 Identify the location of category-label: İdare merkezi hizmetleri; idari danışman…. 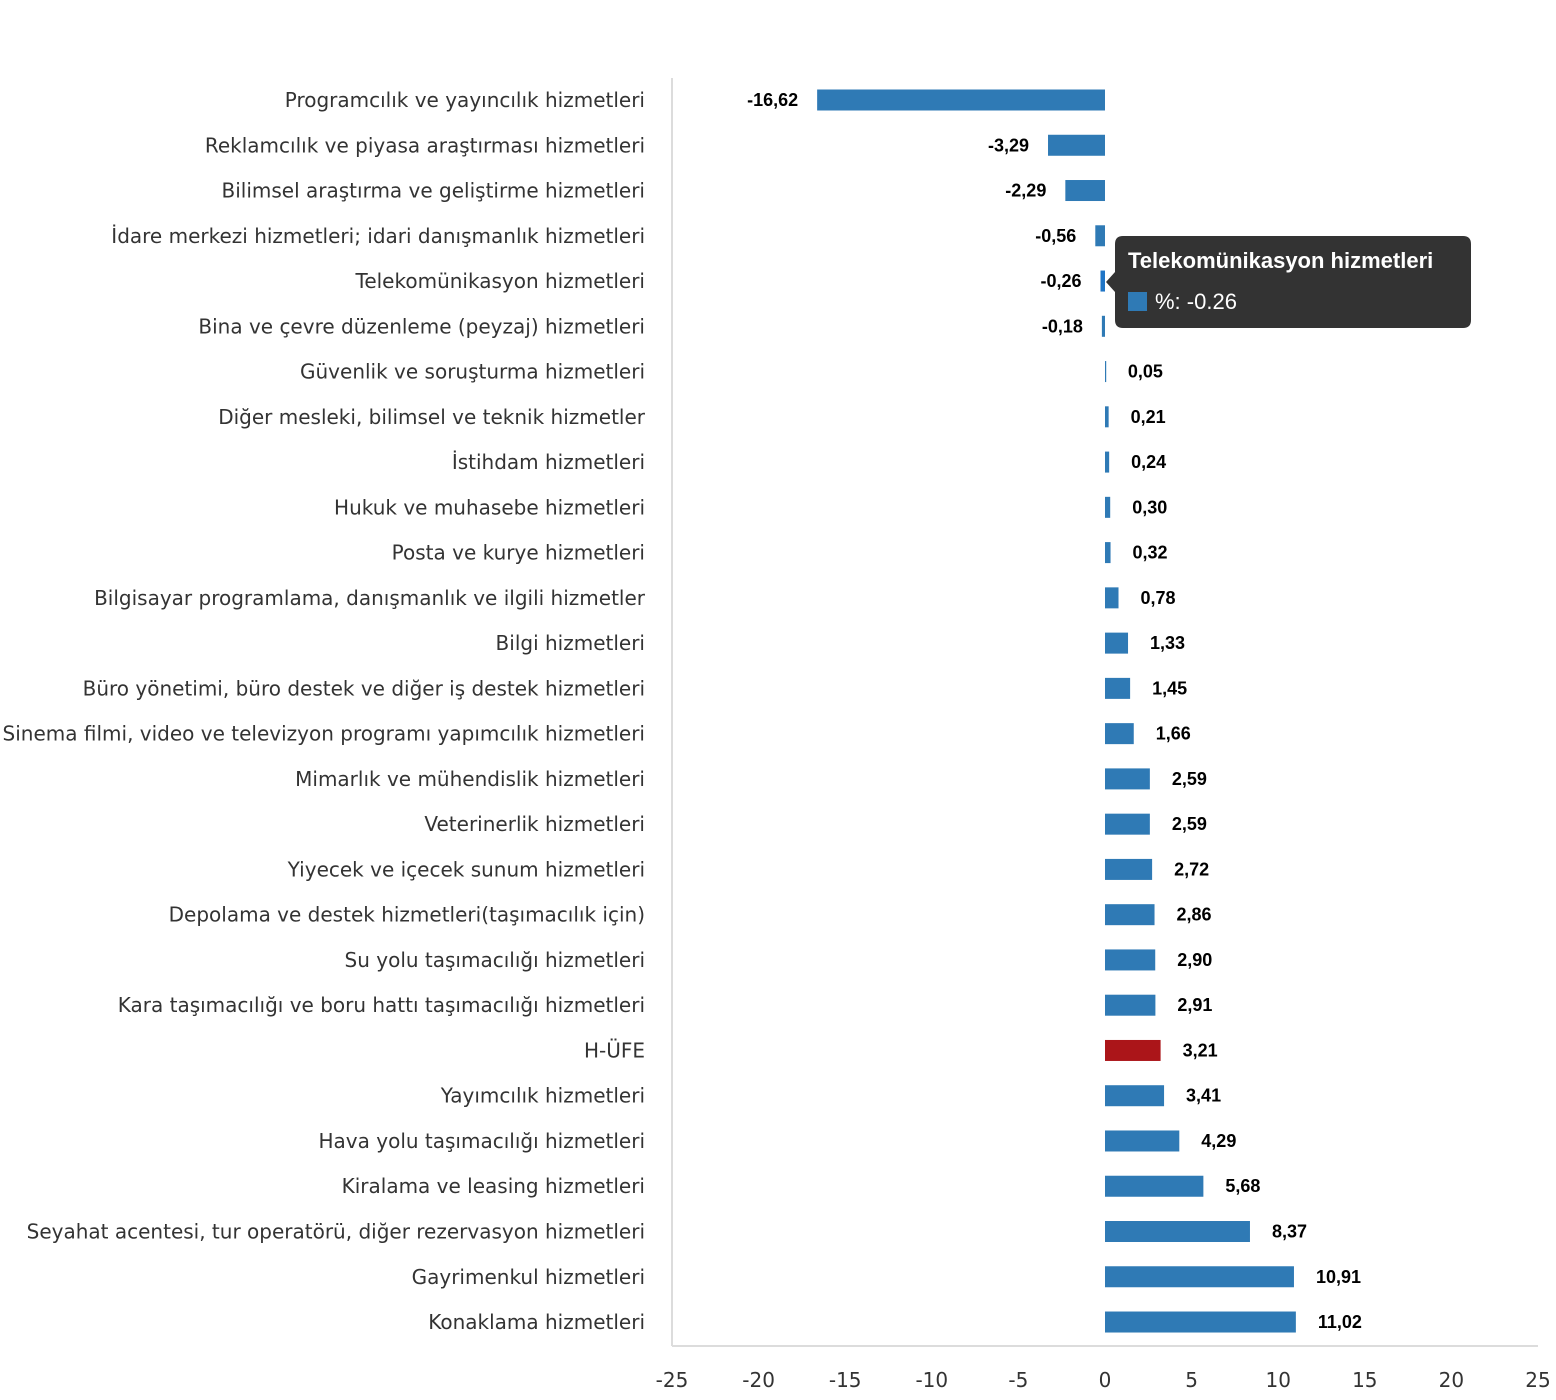
(378, 236).